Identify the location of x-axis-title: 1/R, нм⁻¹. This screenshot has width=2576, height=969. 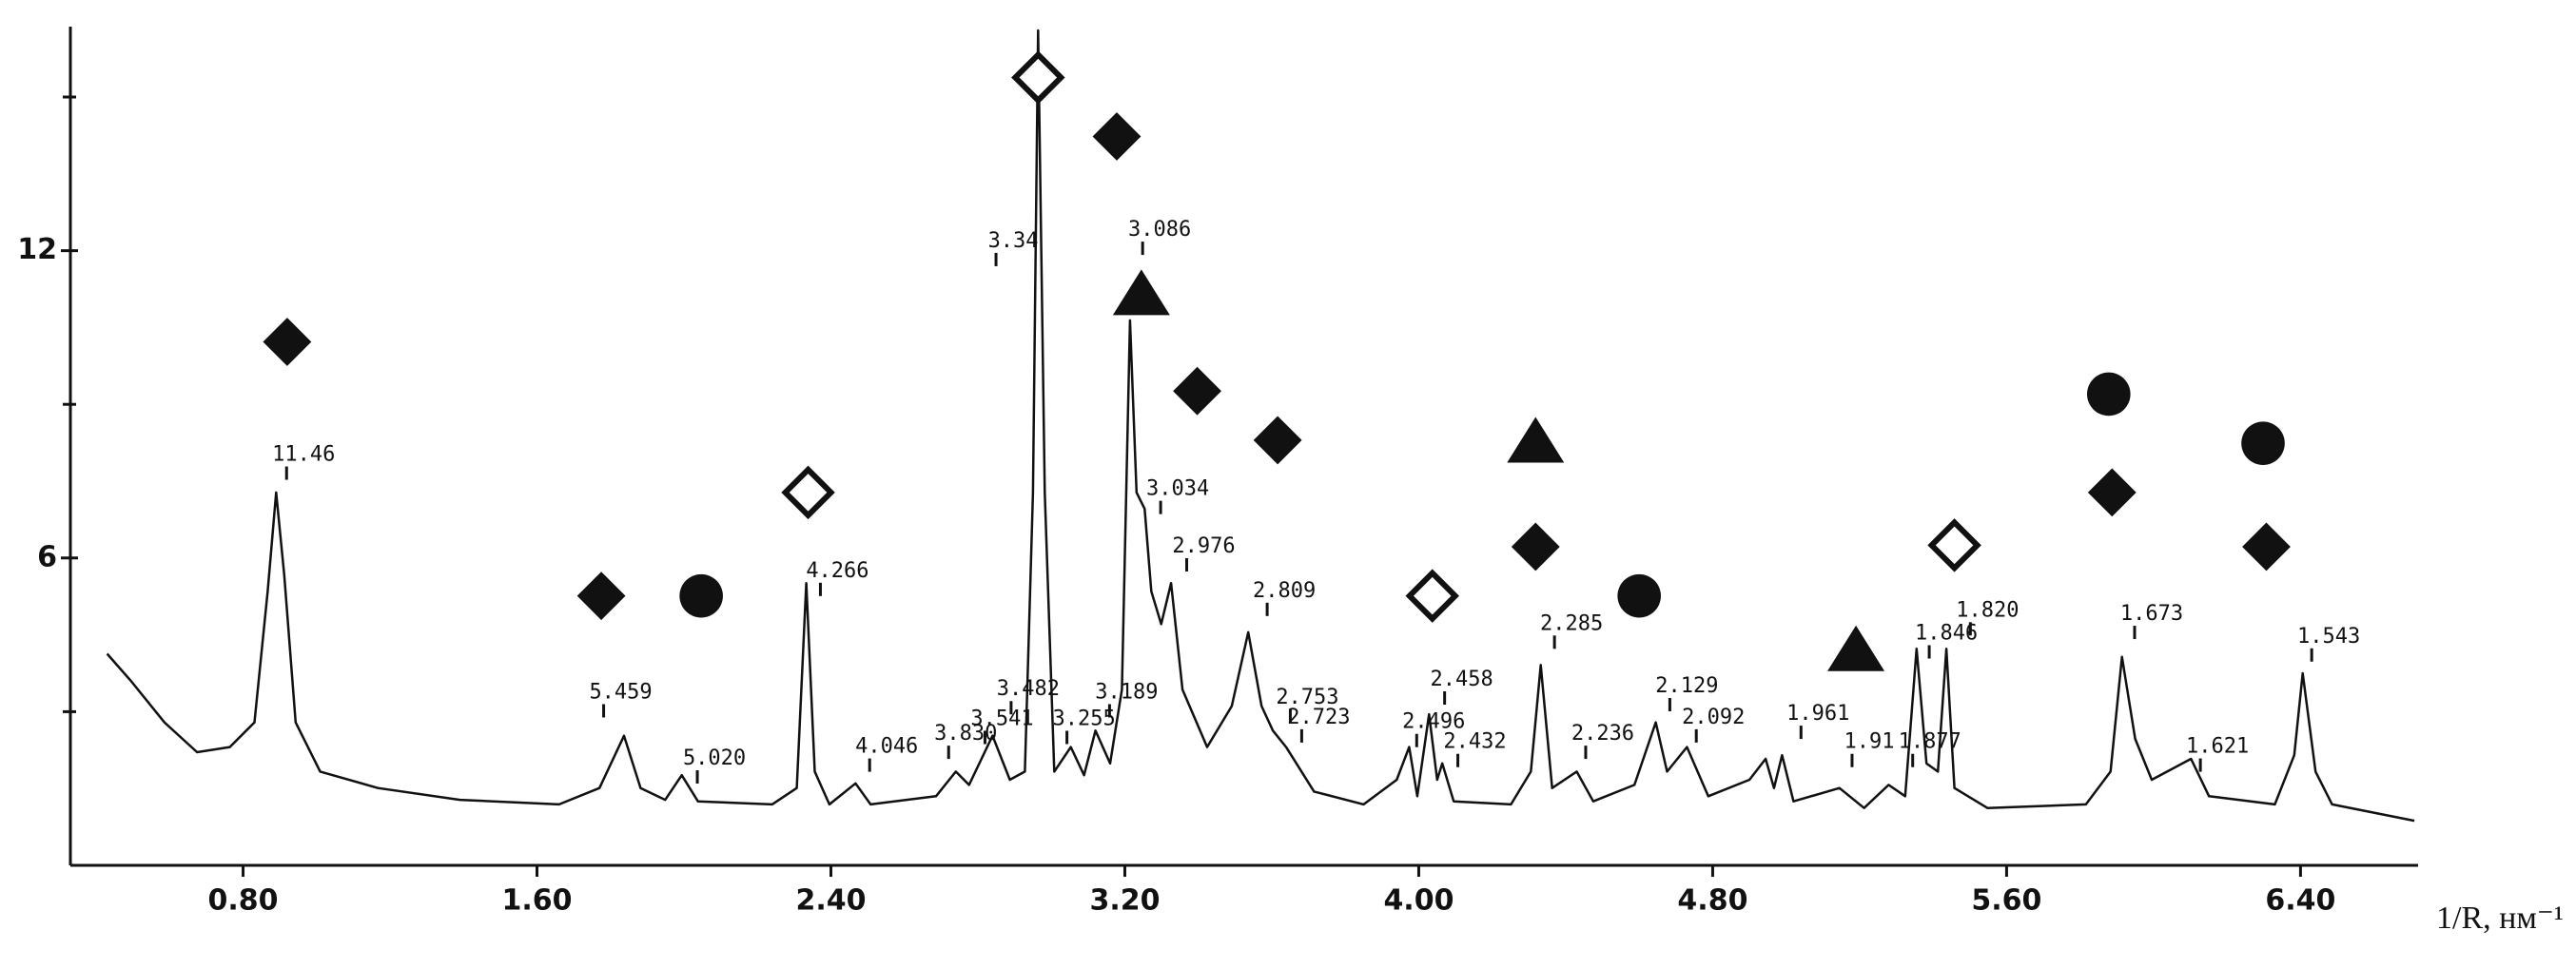
(2500, 918).